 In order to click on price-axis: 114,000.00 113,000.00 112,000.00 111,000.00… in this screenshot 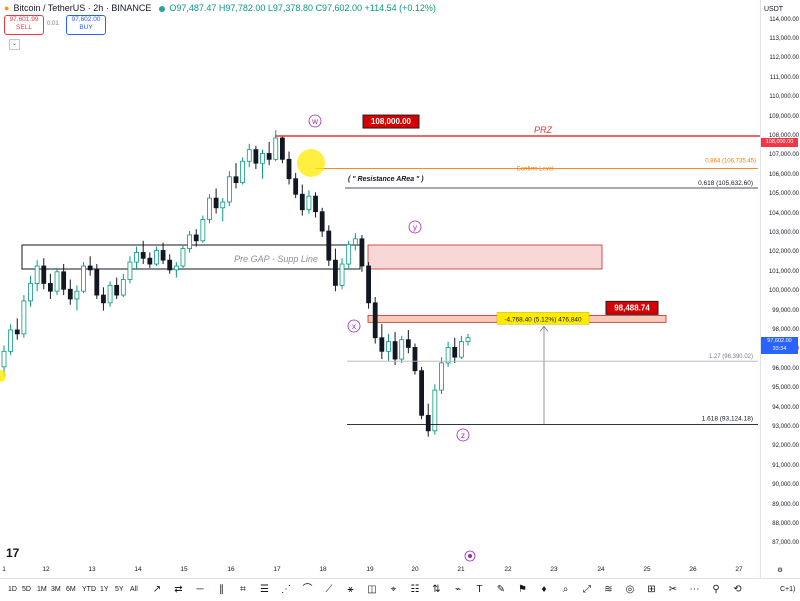, I will do `click(780, 289)`.